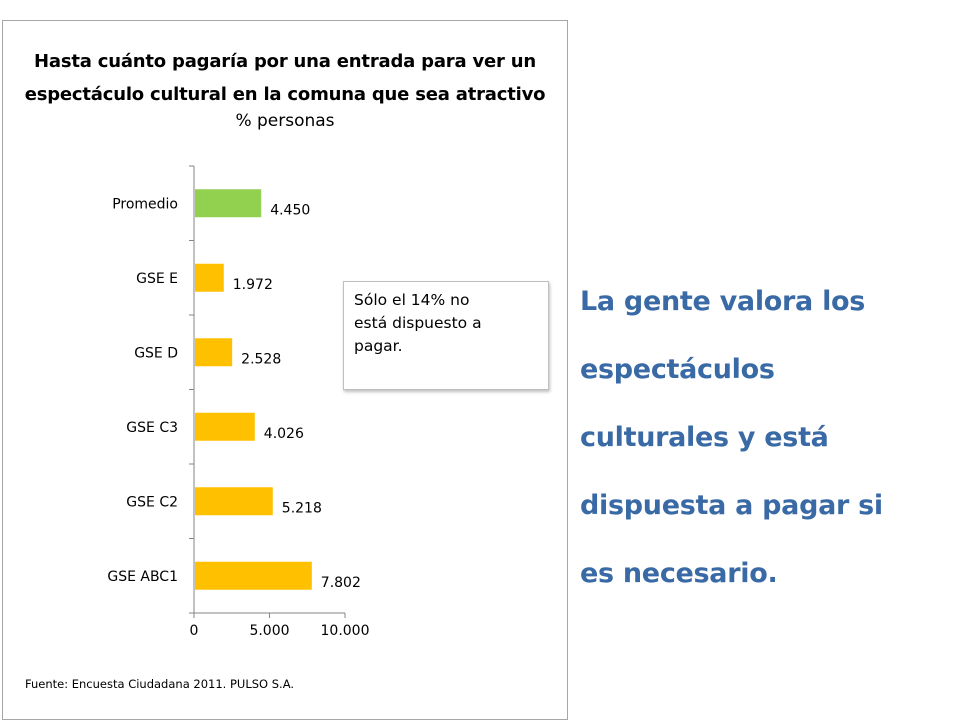  I want to click on bar-gse-c3, so click(225, 426).